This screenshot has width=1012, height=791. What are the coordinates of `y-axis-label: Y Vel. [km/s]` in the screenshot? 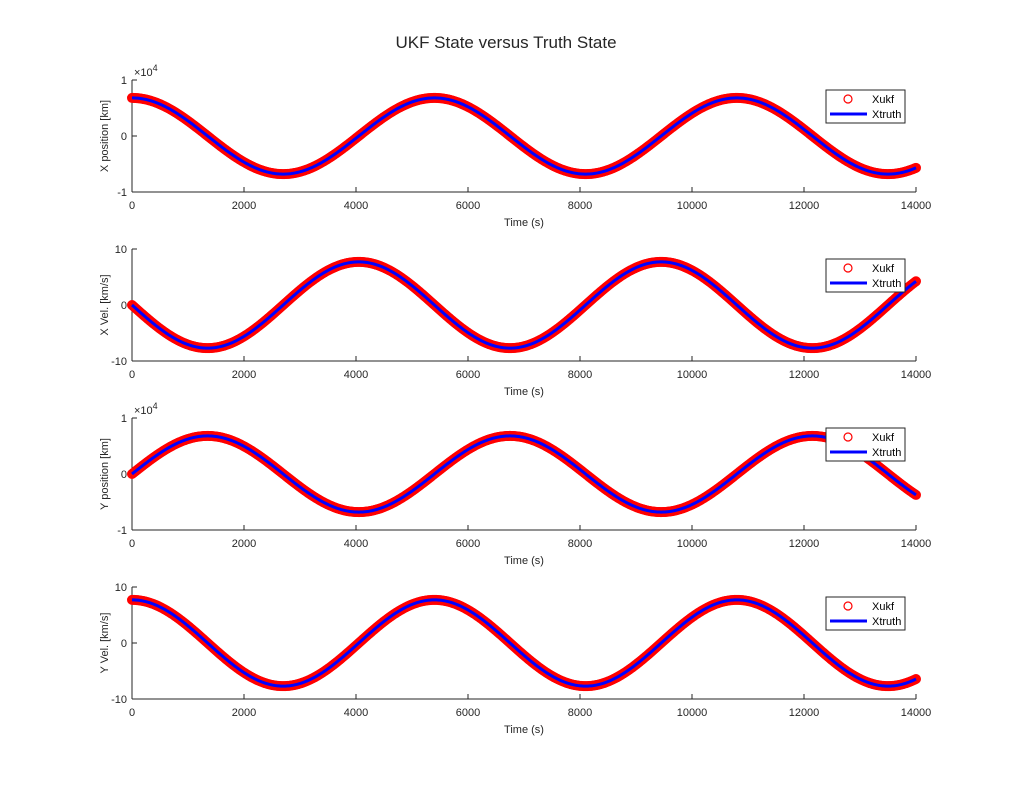 It's located at (105, 643).